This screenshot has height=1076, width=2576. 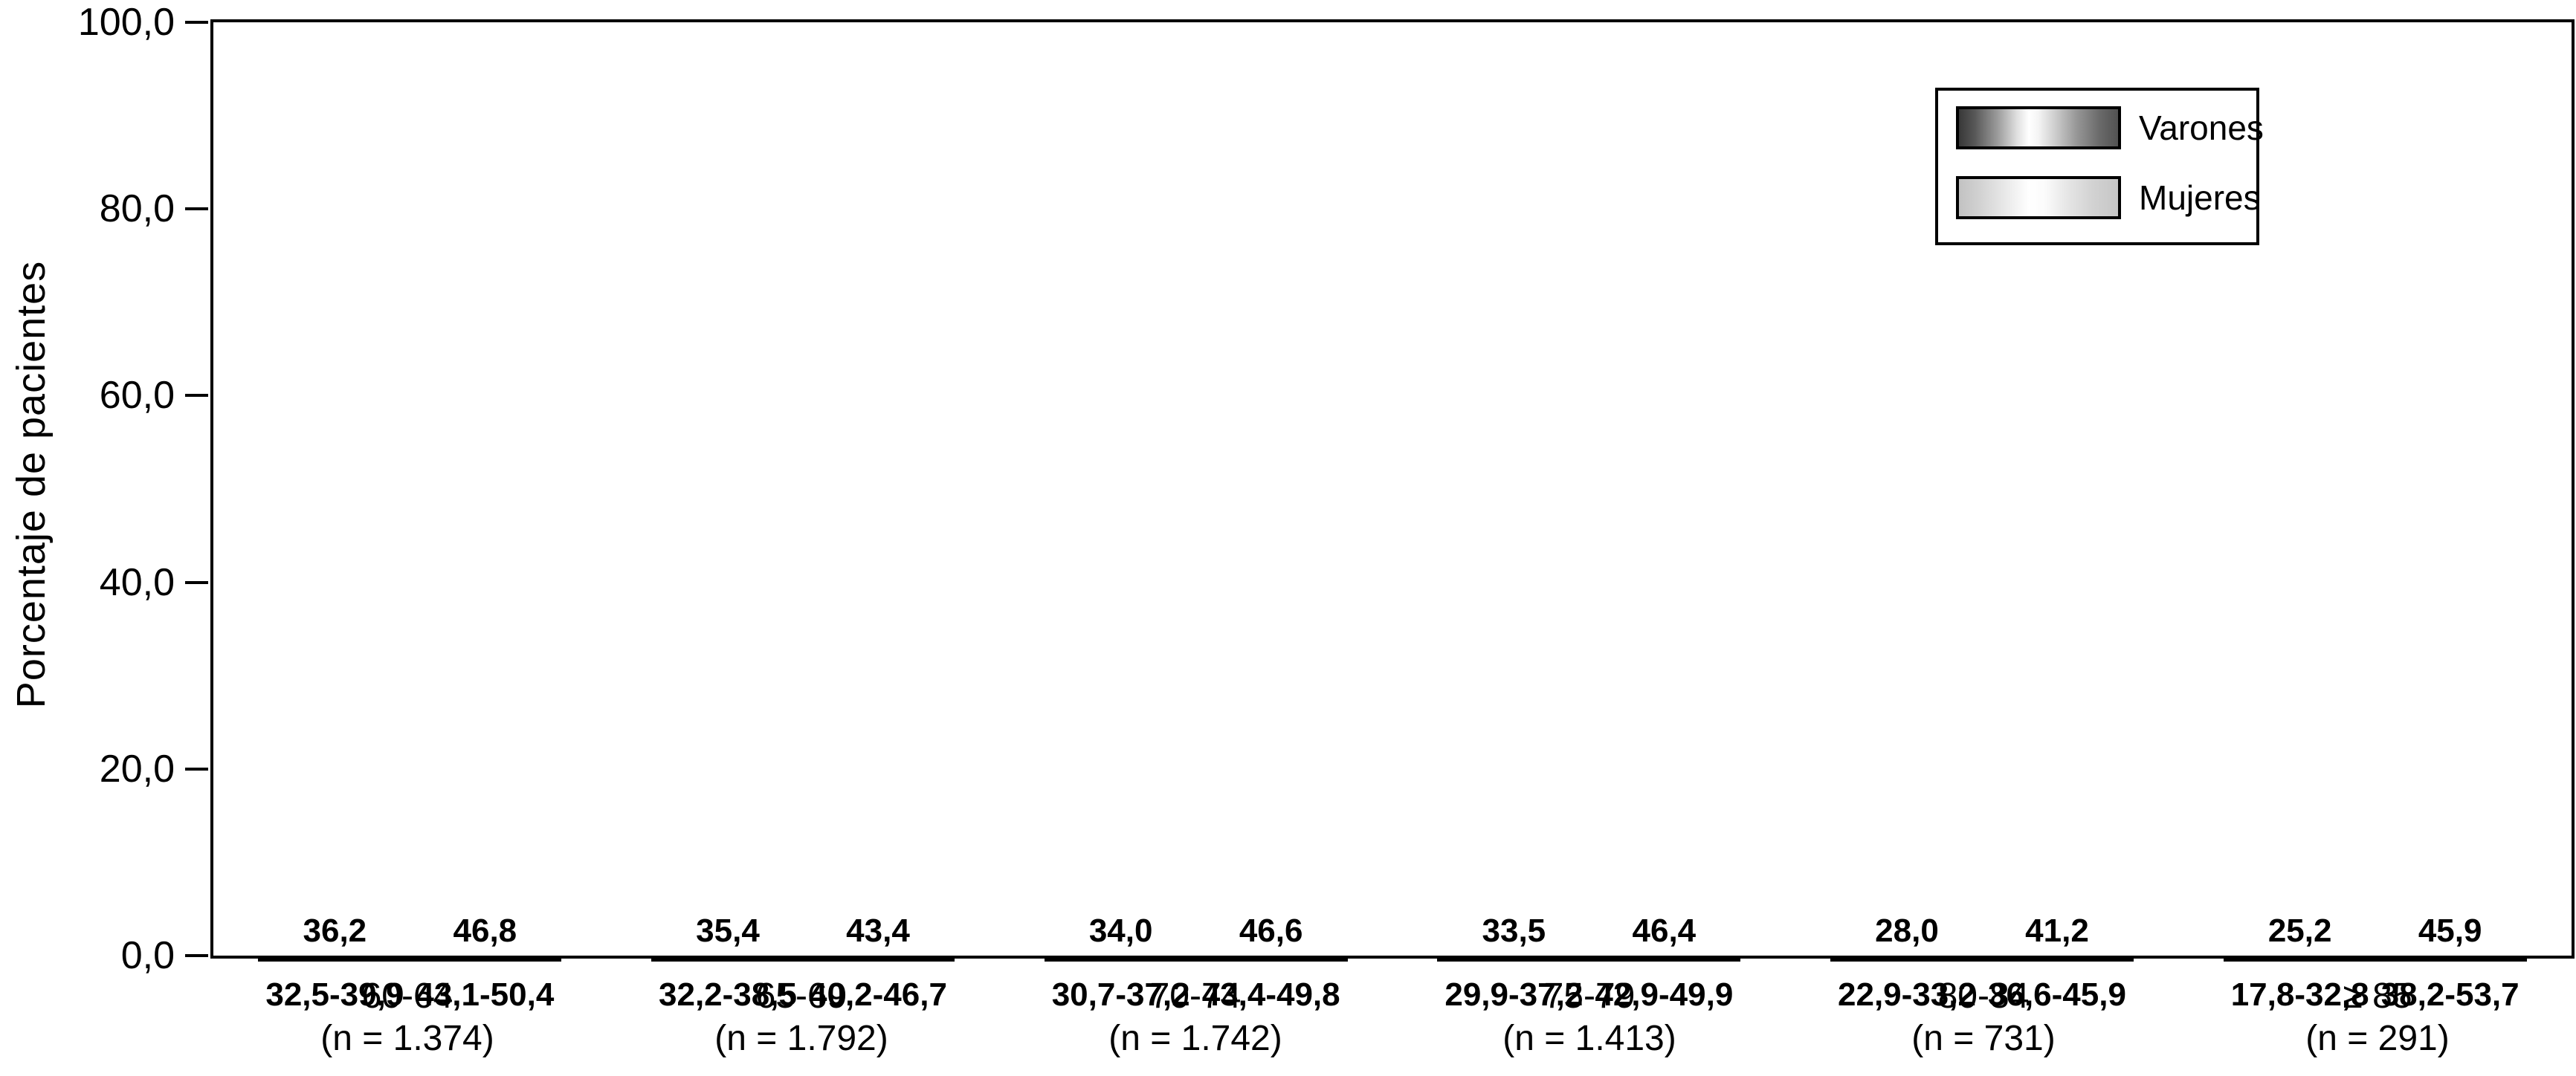 What do you see at coordinates (2450, 931) in the screenshot?
I see `bar-value-label: 45,9` at bounding box center [2450, 931].